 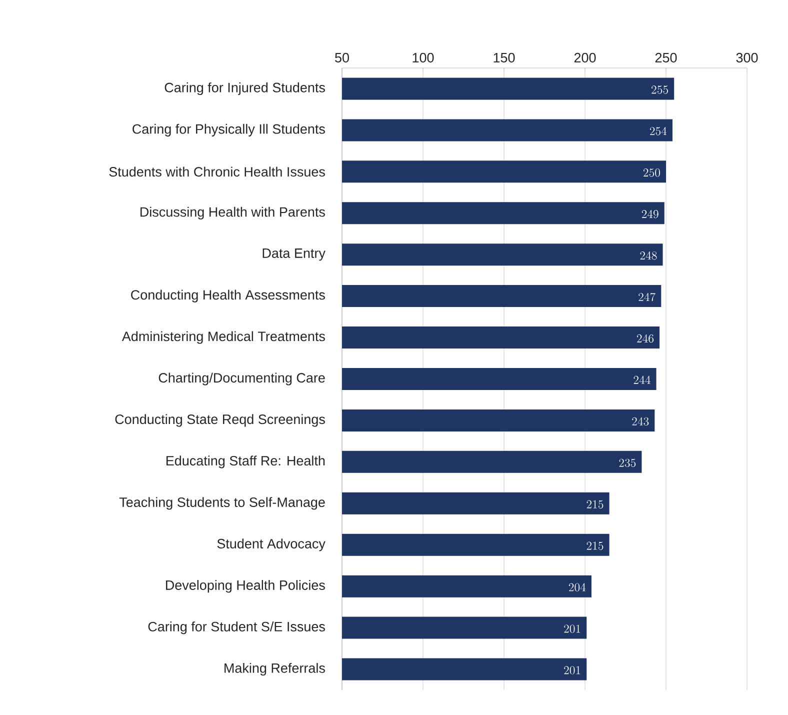 I want to click on y-tick-label: Developing Health Policies, so click(x=245, y=586).